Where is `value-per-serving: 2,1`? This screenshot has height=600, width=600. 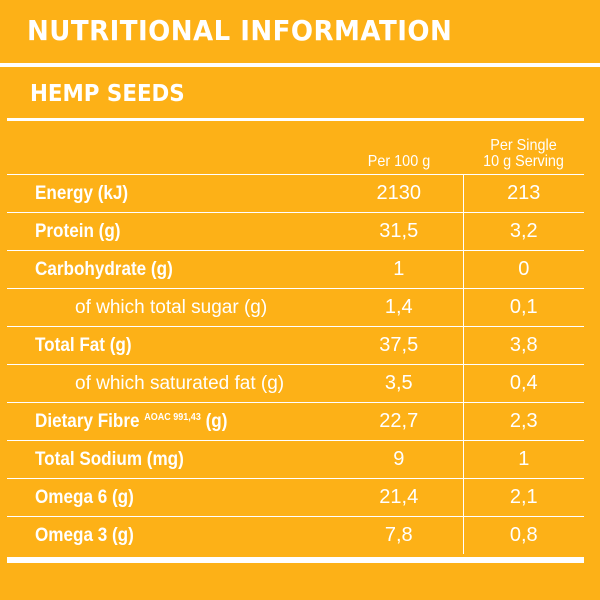 value-per-serving: 2,1 is located at coordinates (523, 497).